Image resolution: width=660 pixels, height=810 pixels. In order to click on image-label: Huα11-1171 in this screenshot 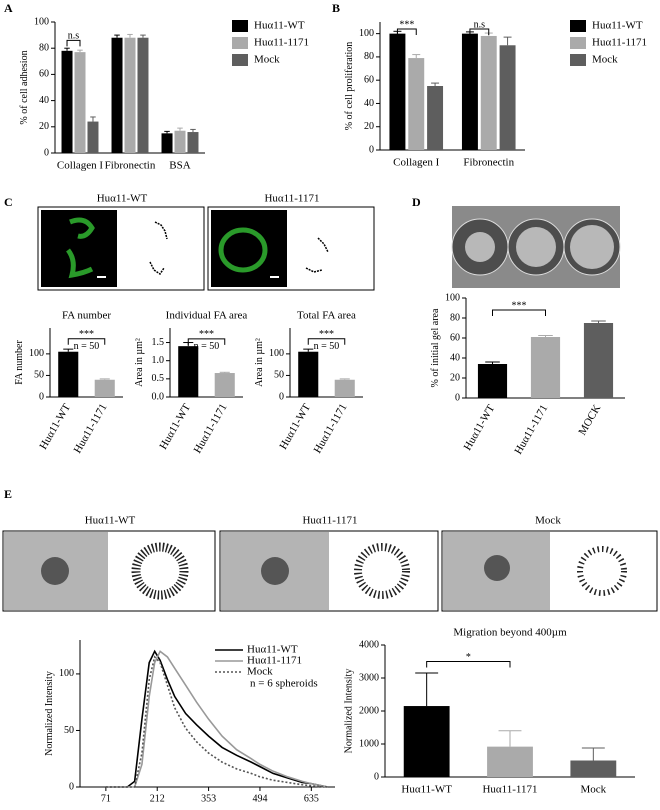, I will do `click(291, 199)`.